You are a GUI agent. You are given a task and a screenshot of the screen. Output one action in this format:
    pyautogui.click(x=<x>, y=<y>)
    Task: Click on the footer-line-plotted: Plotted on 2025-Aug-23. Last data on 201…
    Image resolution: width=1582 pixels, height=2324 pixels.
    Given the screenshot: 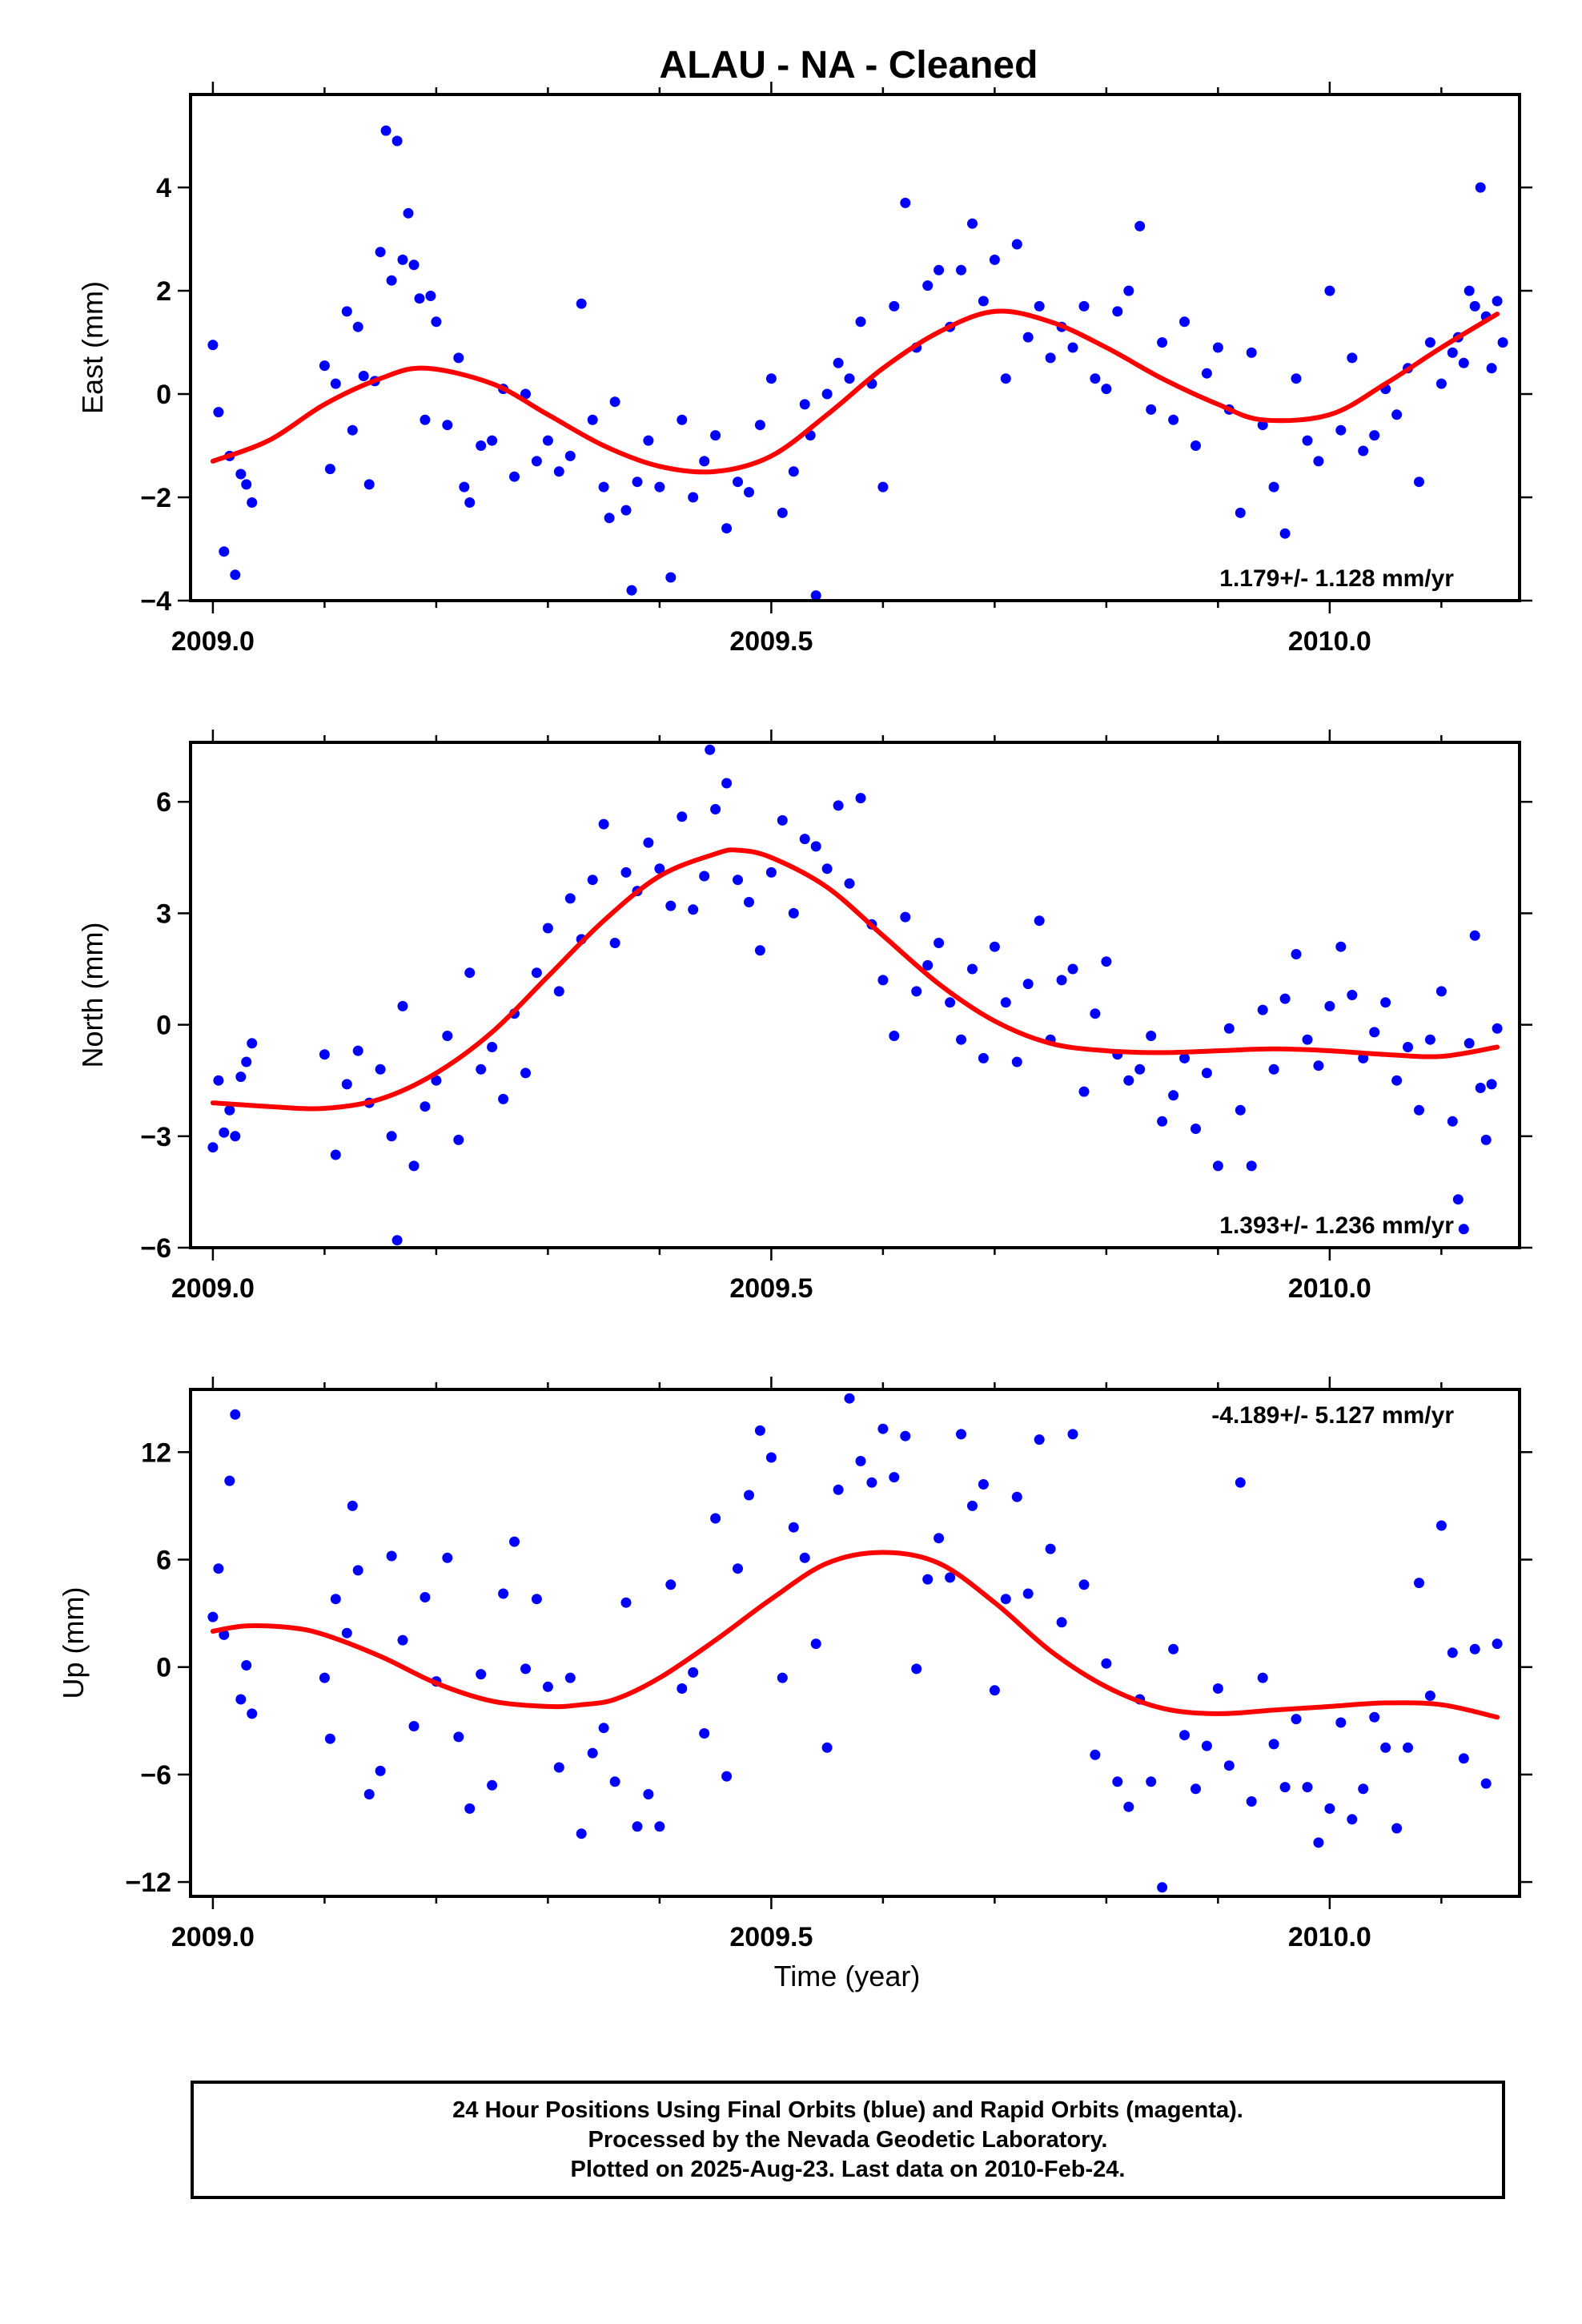 What is the action you would take?
    pyautogui.click(x=848, y=2169)
    